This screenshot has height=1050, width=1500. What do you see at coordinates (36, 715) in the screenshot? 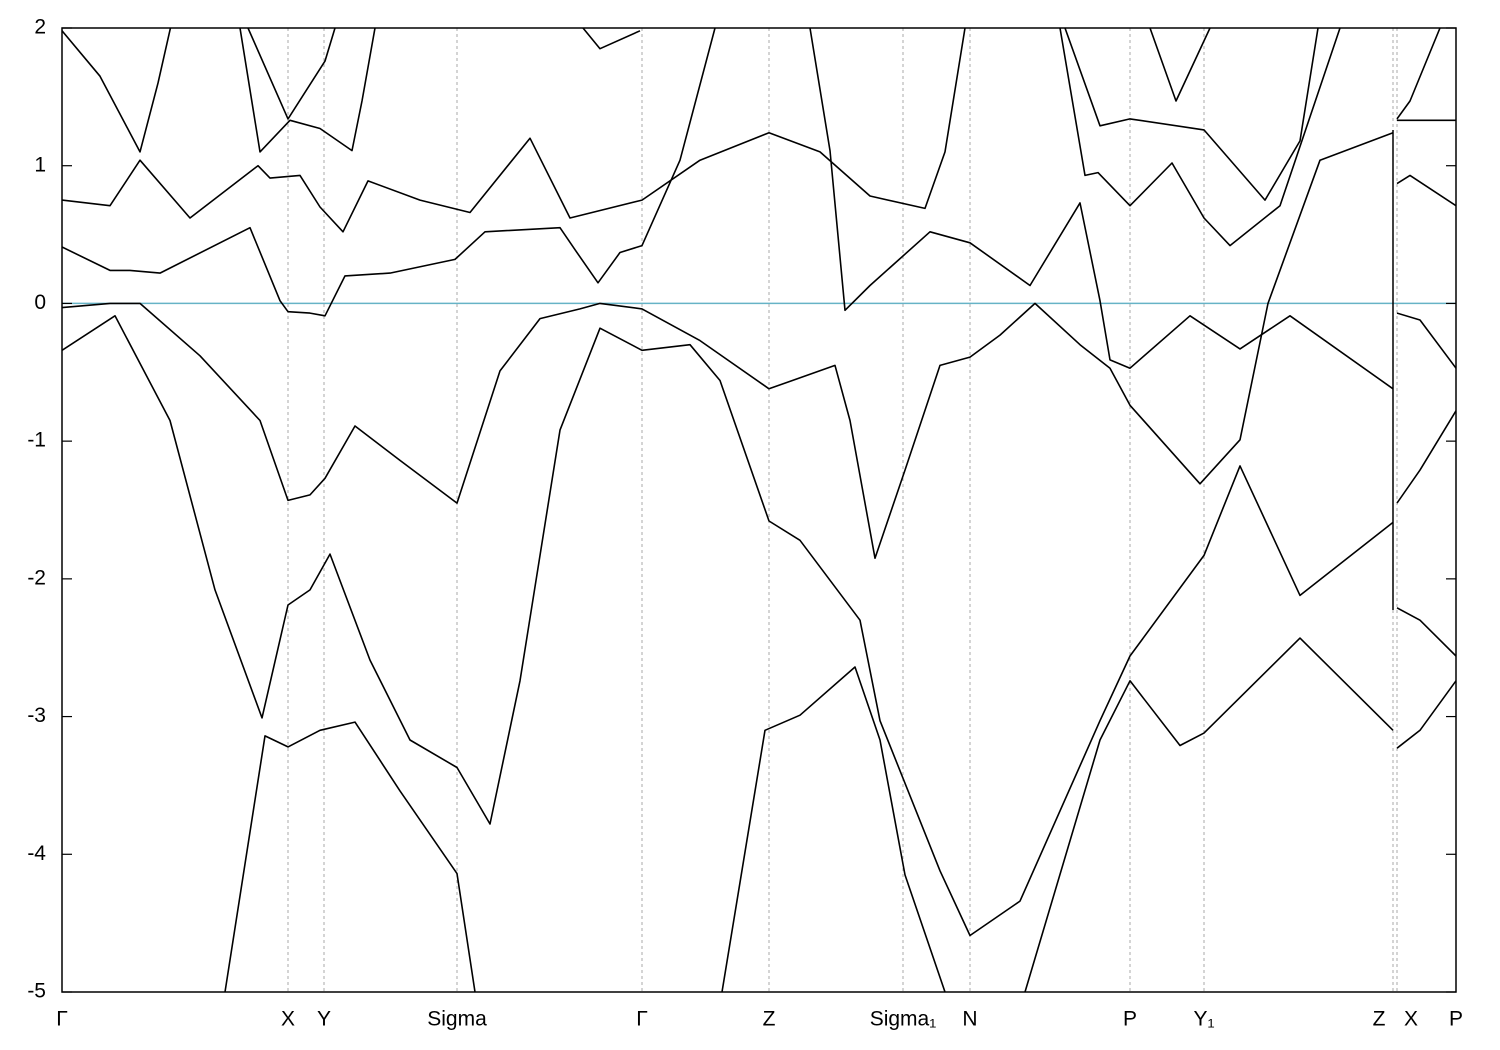
I see `y-tick-label: -3` at bounding box center [36, 715].